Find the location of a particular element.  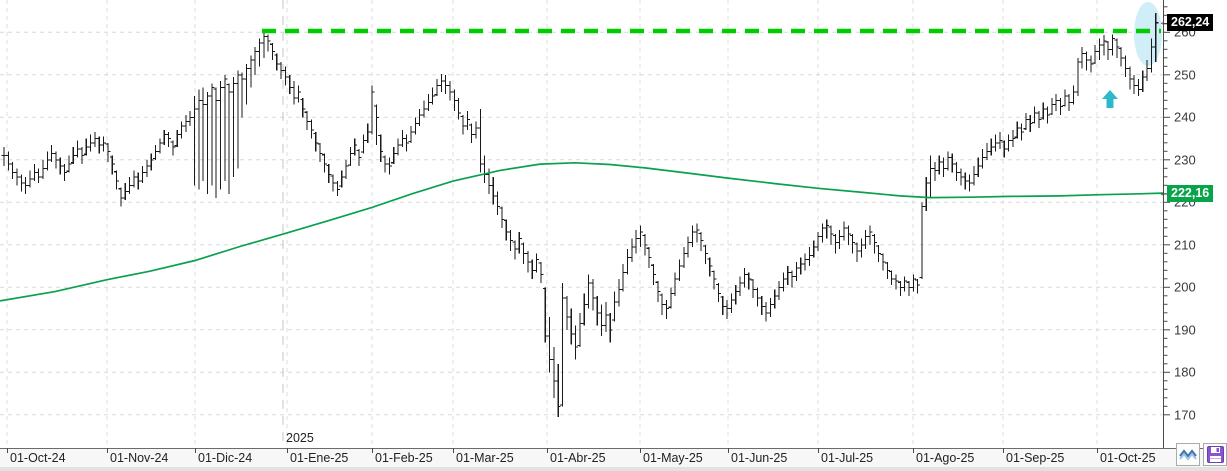

last-price-text: 262,24 is located at coordinates (1190, 22).